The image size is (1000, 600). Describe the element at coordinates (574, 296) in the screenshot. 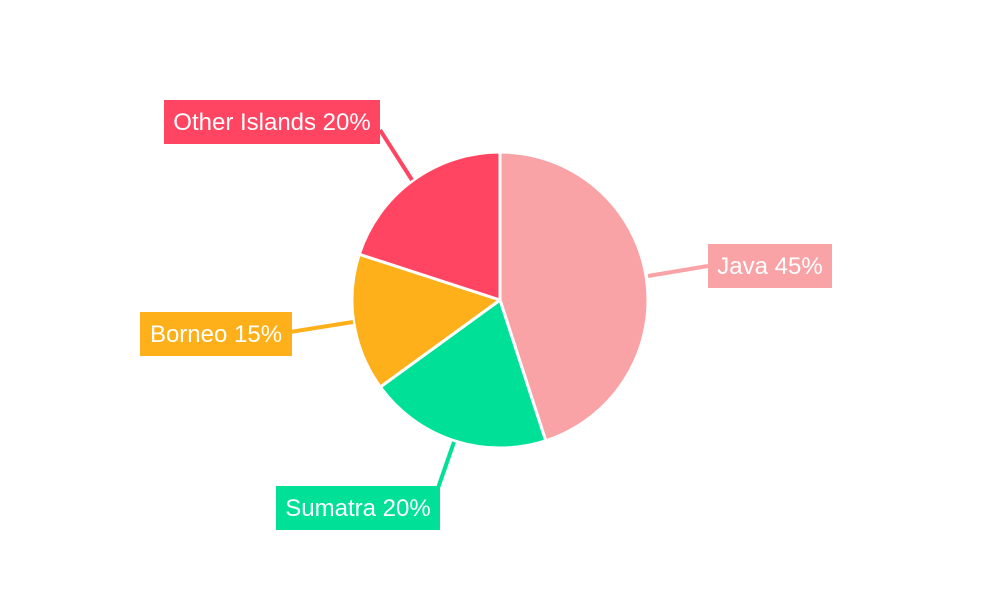

I see `pie-slice-java` at that location.